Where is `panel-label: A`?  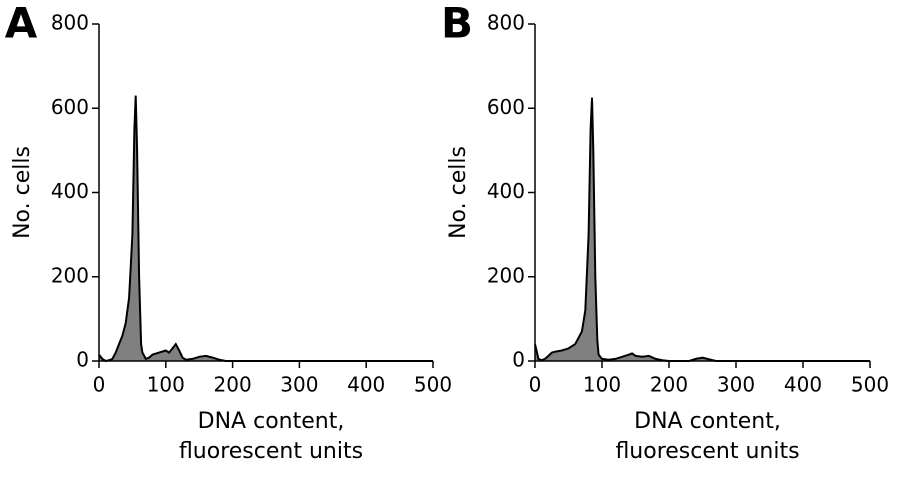
panel-label: A is located at coordinates (21, 24).